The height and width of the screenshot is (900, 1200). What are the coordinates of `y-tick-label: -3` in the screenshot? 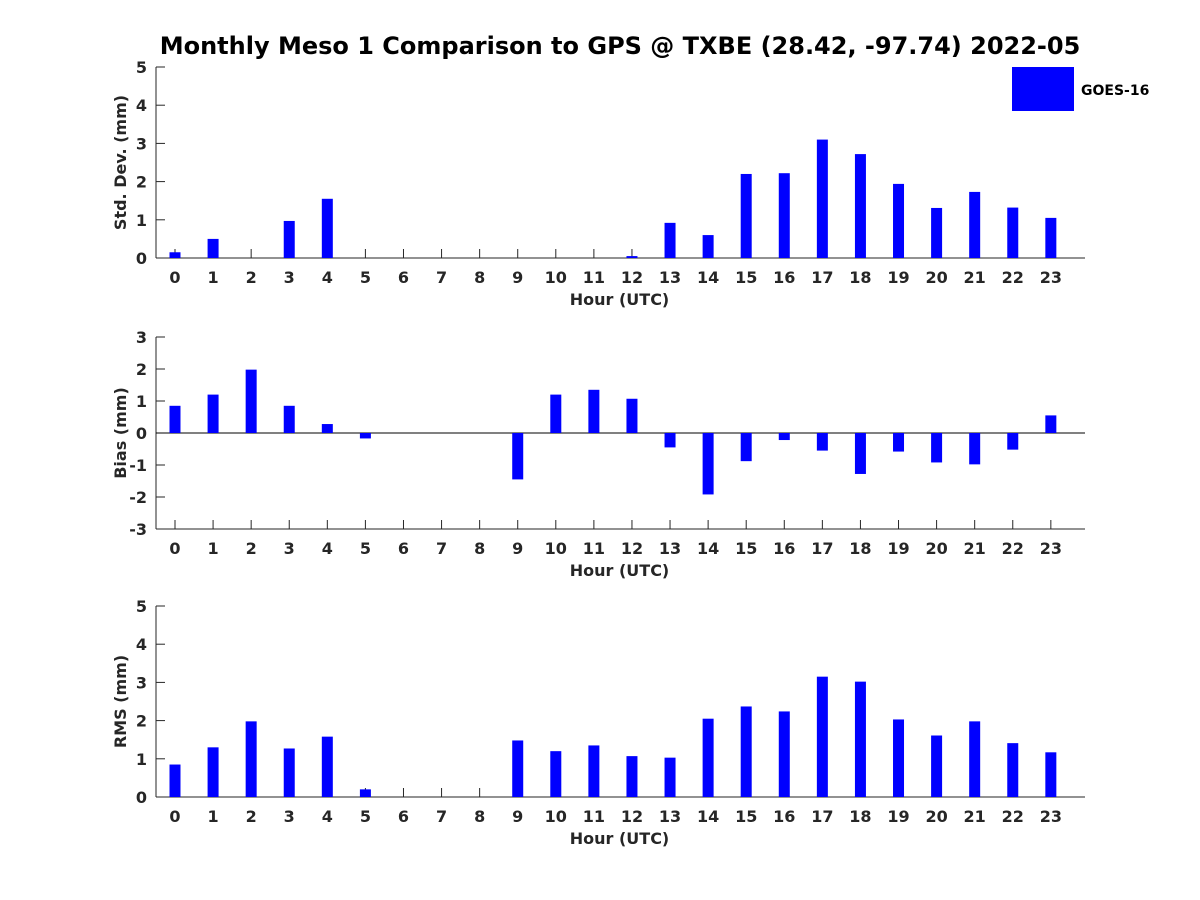 It's located at (138, 529).